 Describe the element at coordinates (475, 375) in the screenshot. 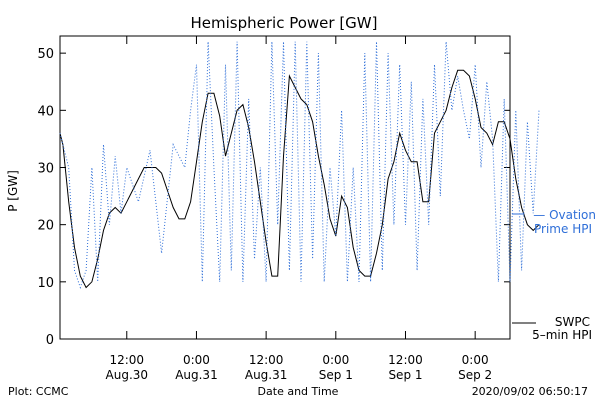

I see `x-tick-label-date: Sep 2` at that location.